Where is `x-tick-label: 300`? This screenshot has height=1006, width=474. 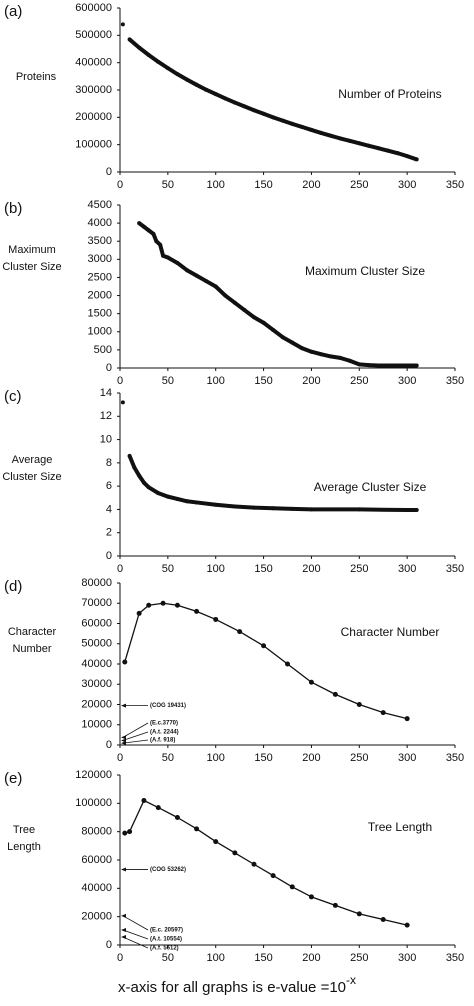
x-tick-label: 300 is located at coordinates (407, 958).